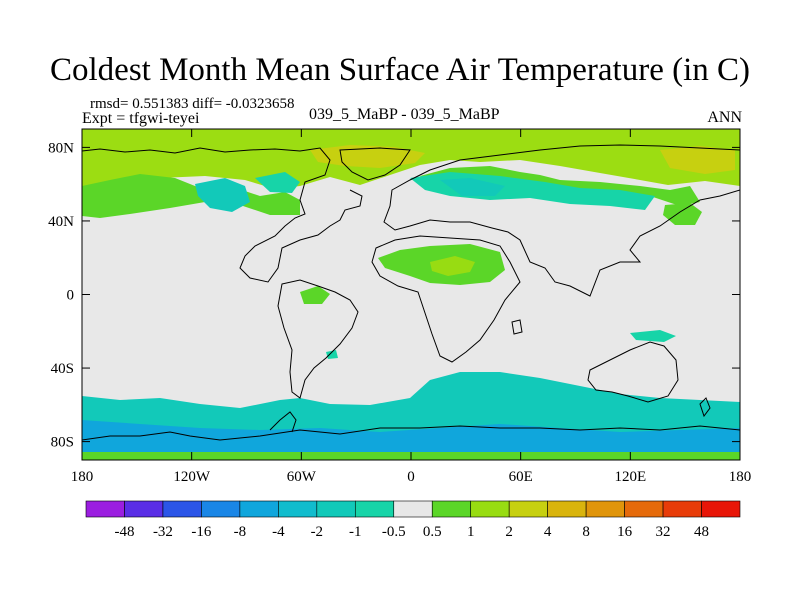 The image size is (800, 600). Describe the element at coordinates (192, 104) in the screenshot. I see `stats-label: rmsd= 0.551383 diff= -0.0323658` at that location.